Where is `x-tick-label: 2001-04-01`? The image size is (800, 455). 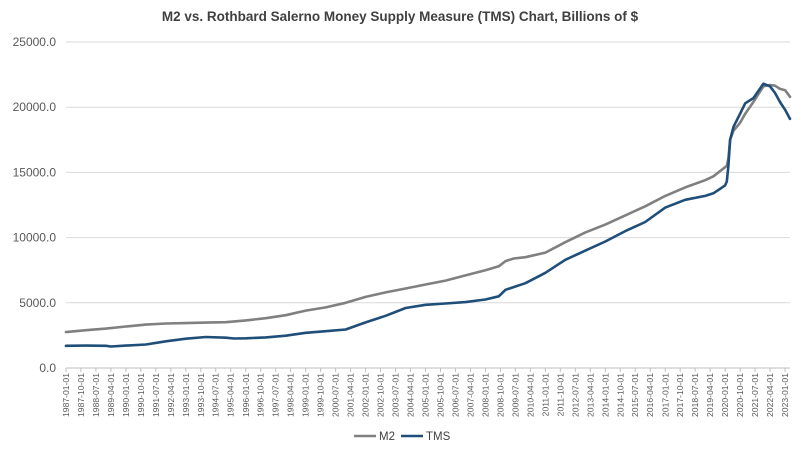
x-tick-label: 2001-04-01 is located at coordinates (351, 395).